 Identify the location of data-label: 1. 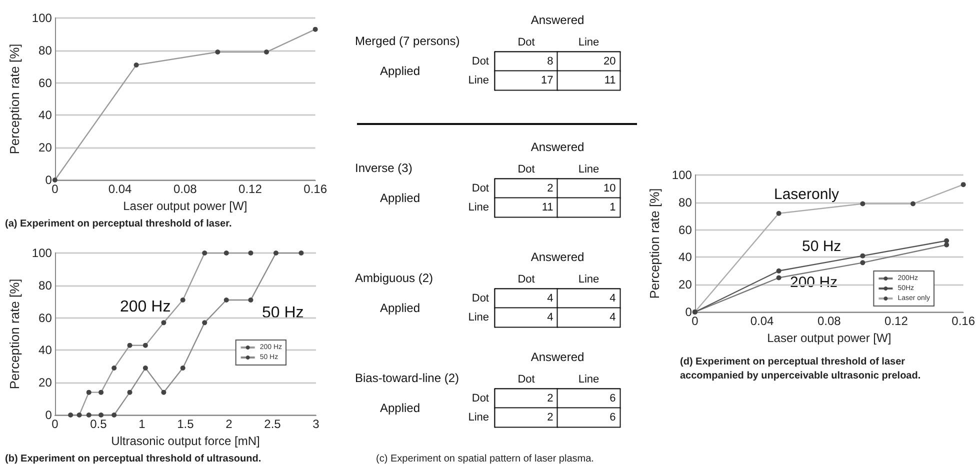
(613, 208).